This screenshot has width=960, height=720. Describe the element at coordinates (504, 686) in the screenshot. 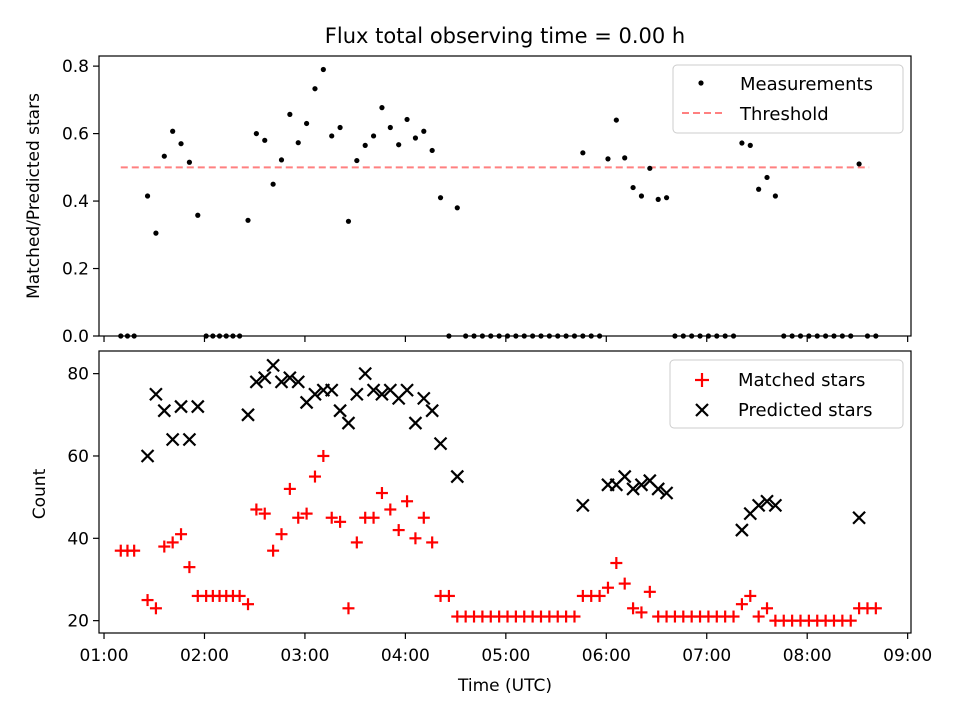

I see `bottom-xlabel: Time (UTC)` at that location.